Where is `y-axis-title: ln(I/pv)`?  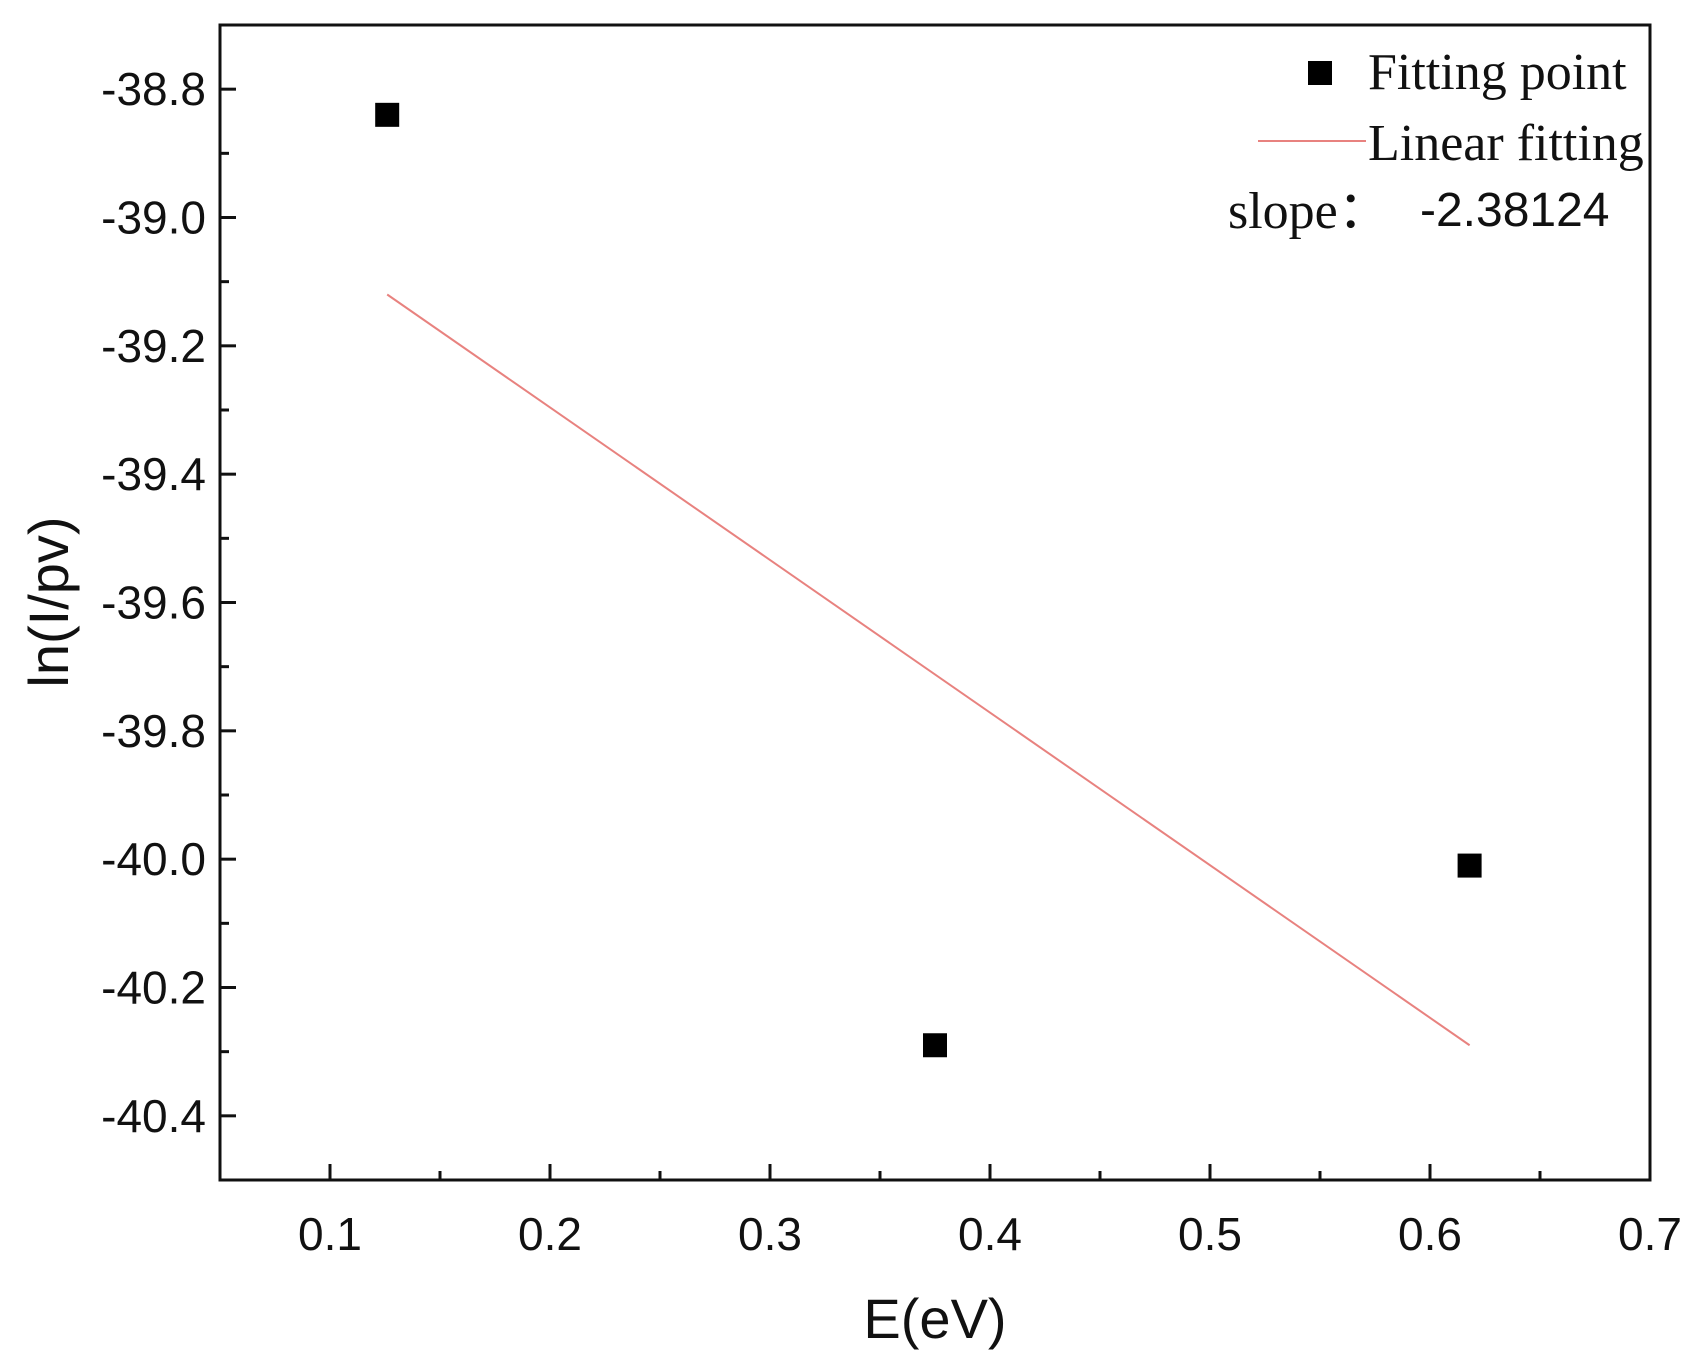 y-axis-title: ln(I/pv) is located at coordinates (48, 601).